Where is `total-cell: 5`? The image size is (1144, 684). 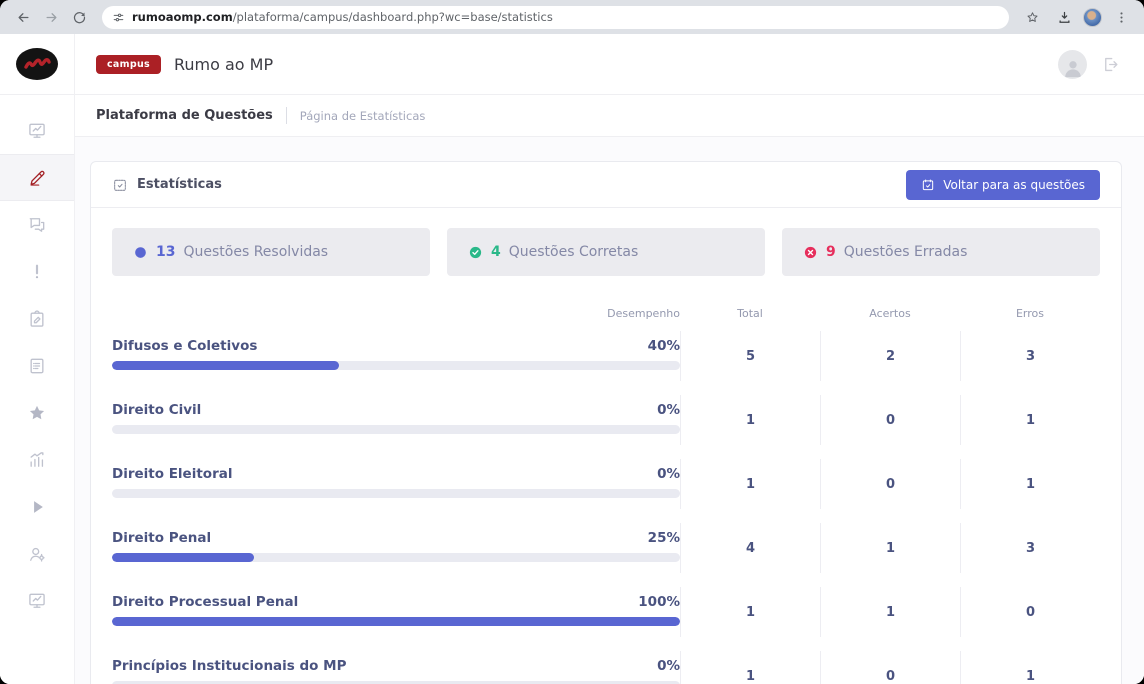 total-cell: 5 is located at coordinates (750, 356).